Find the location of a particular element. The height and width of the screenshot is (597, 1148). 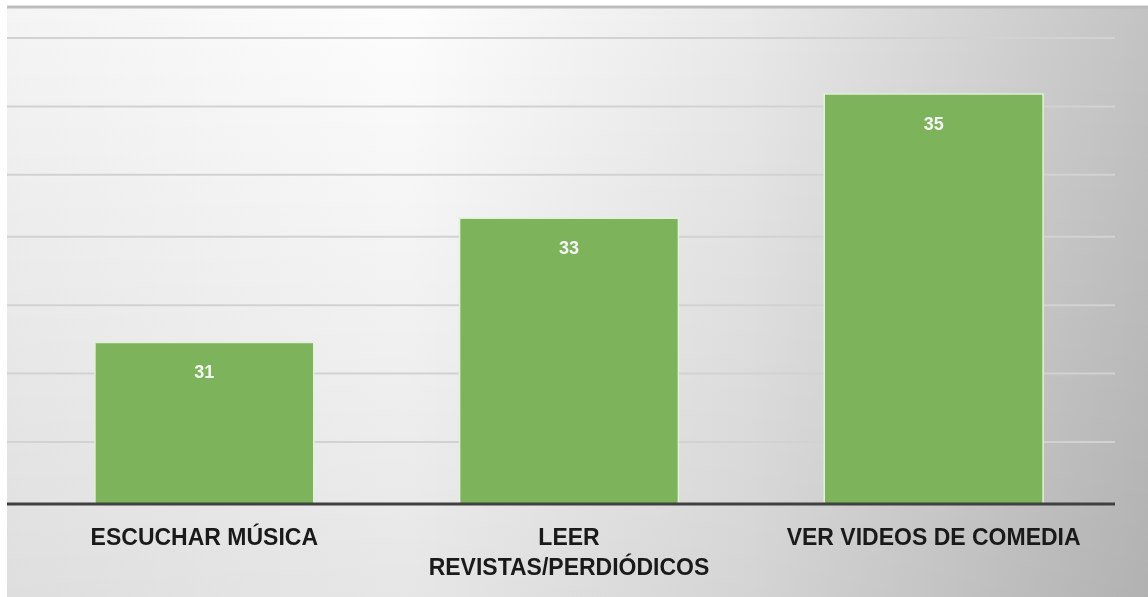

data-label: 35 is located at coordinates (933, 123).